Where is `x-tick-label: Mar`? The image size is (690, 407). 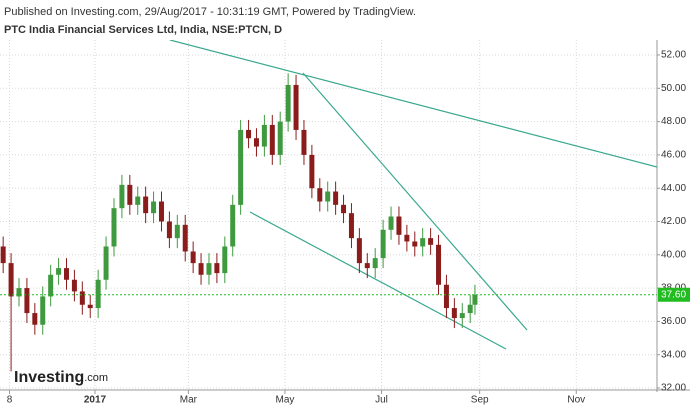
x-tick-label: Mar is located at coordinates (189, 400).